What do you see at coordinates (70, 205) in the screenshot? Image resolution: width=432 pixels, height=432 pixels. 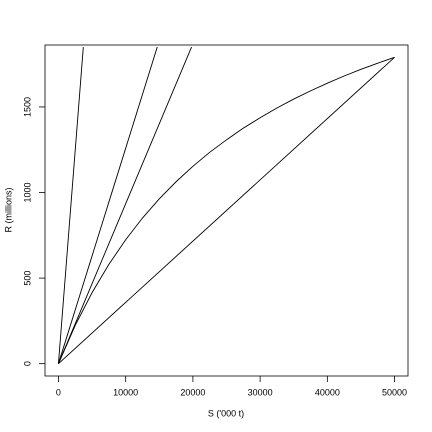 I see `series-line` at bounding box center [70, 205].